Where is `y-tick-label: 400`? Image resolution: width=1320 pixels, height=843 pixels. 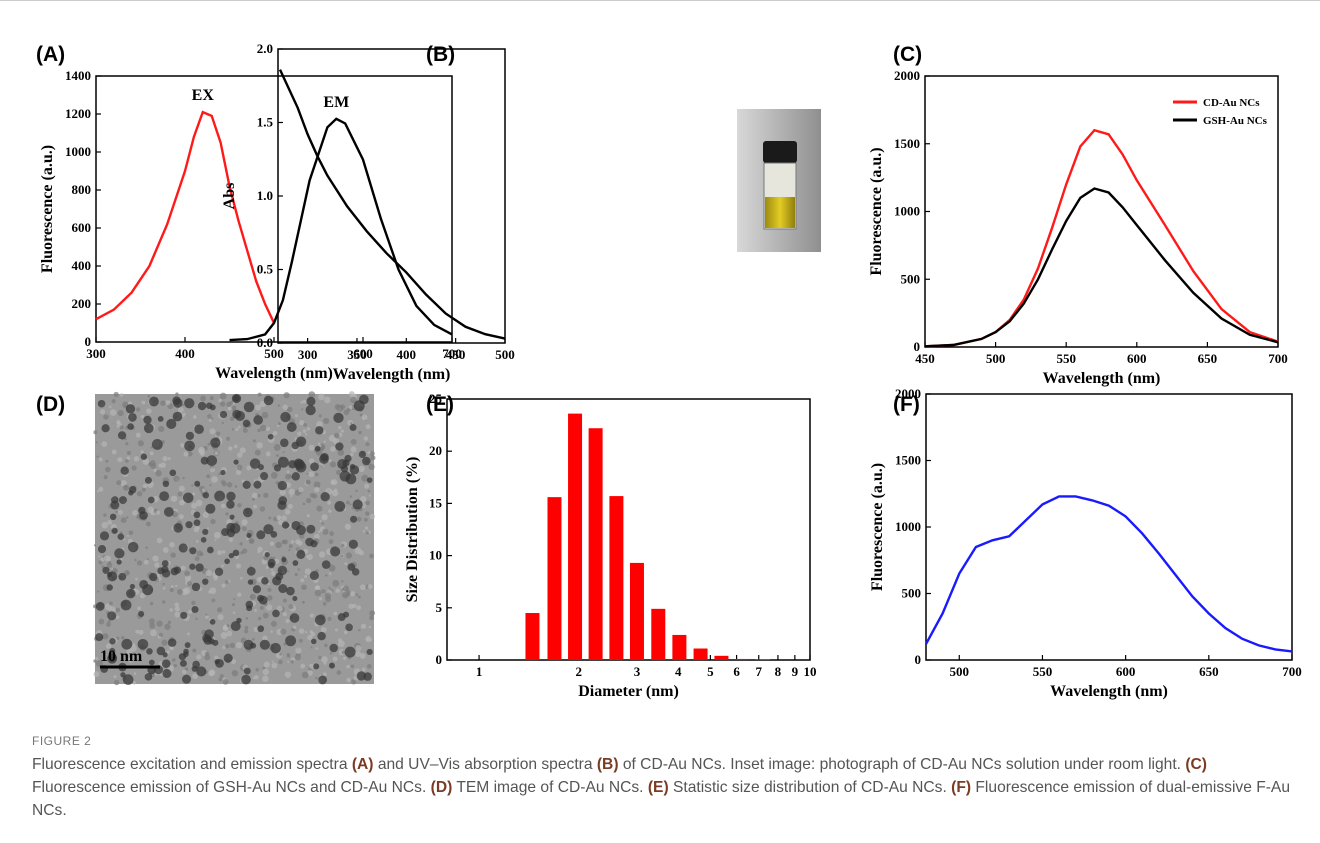 y-tick-label: 400 is located at coordinates (82, 265).